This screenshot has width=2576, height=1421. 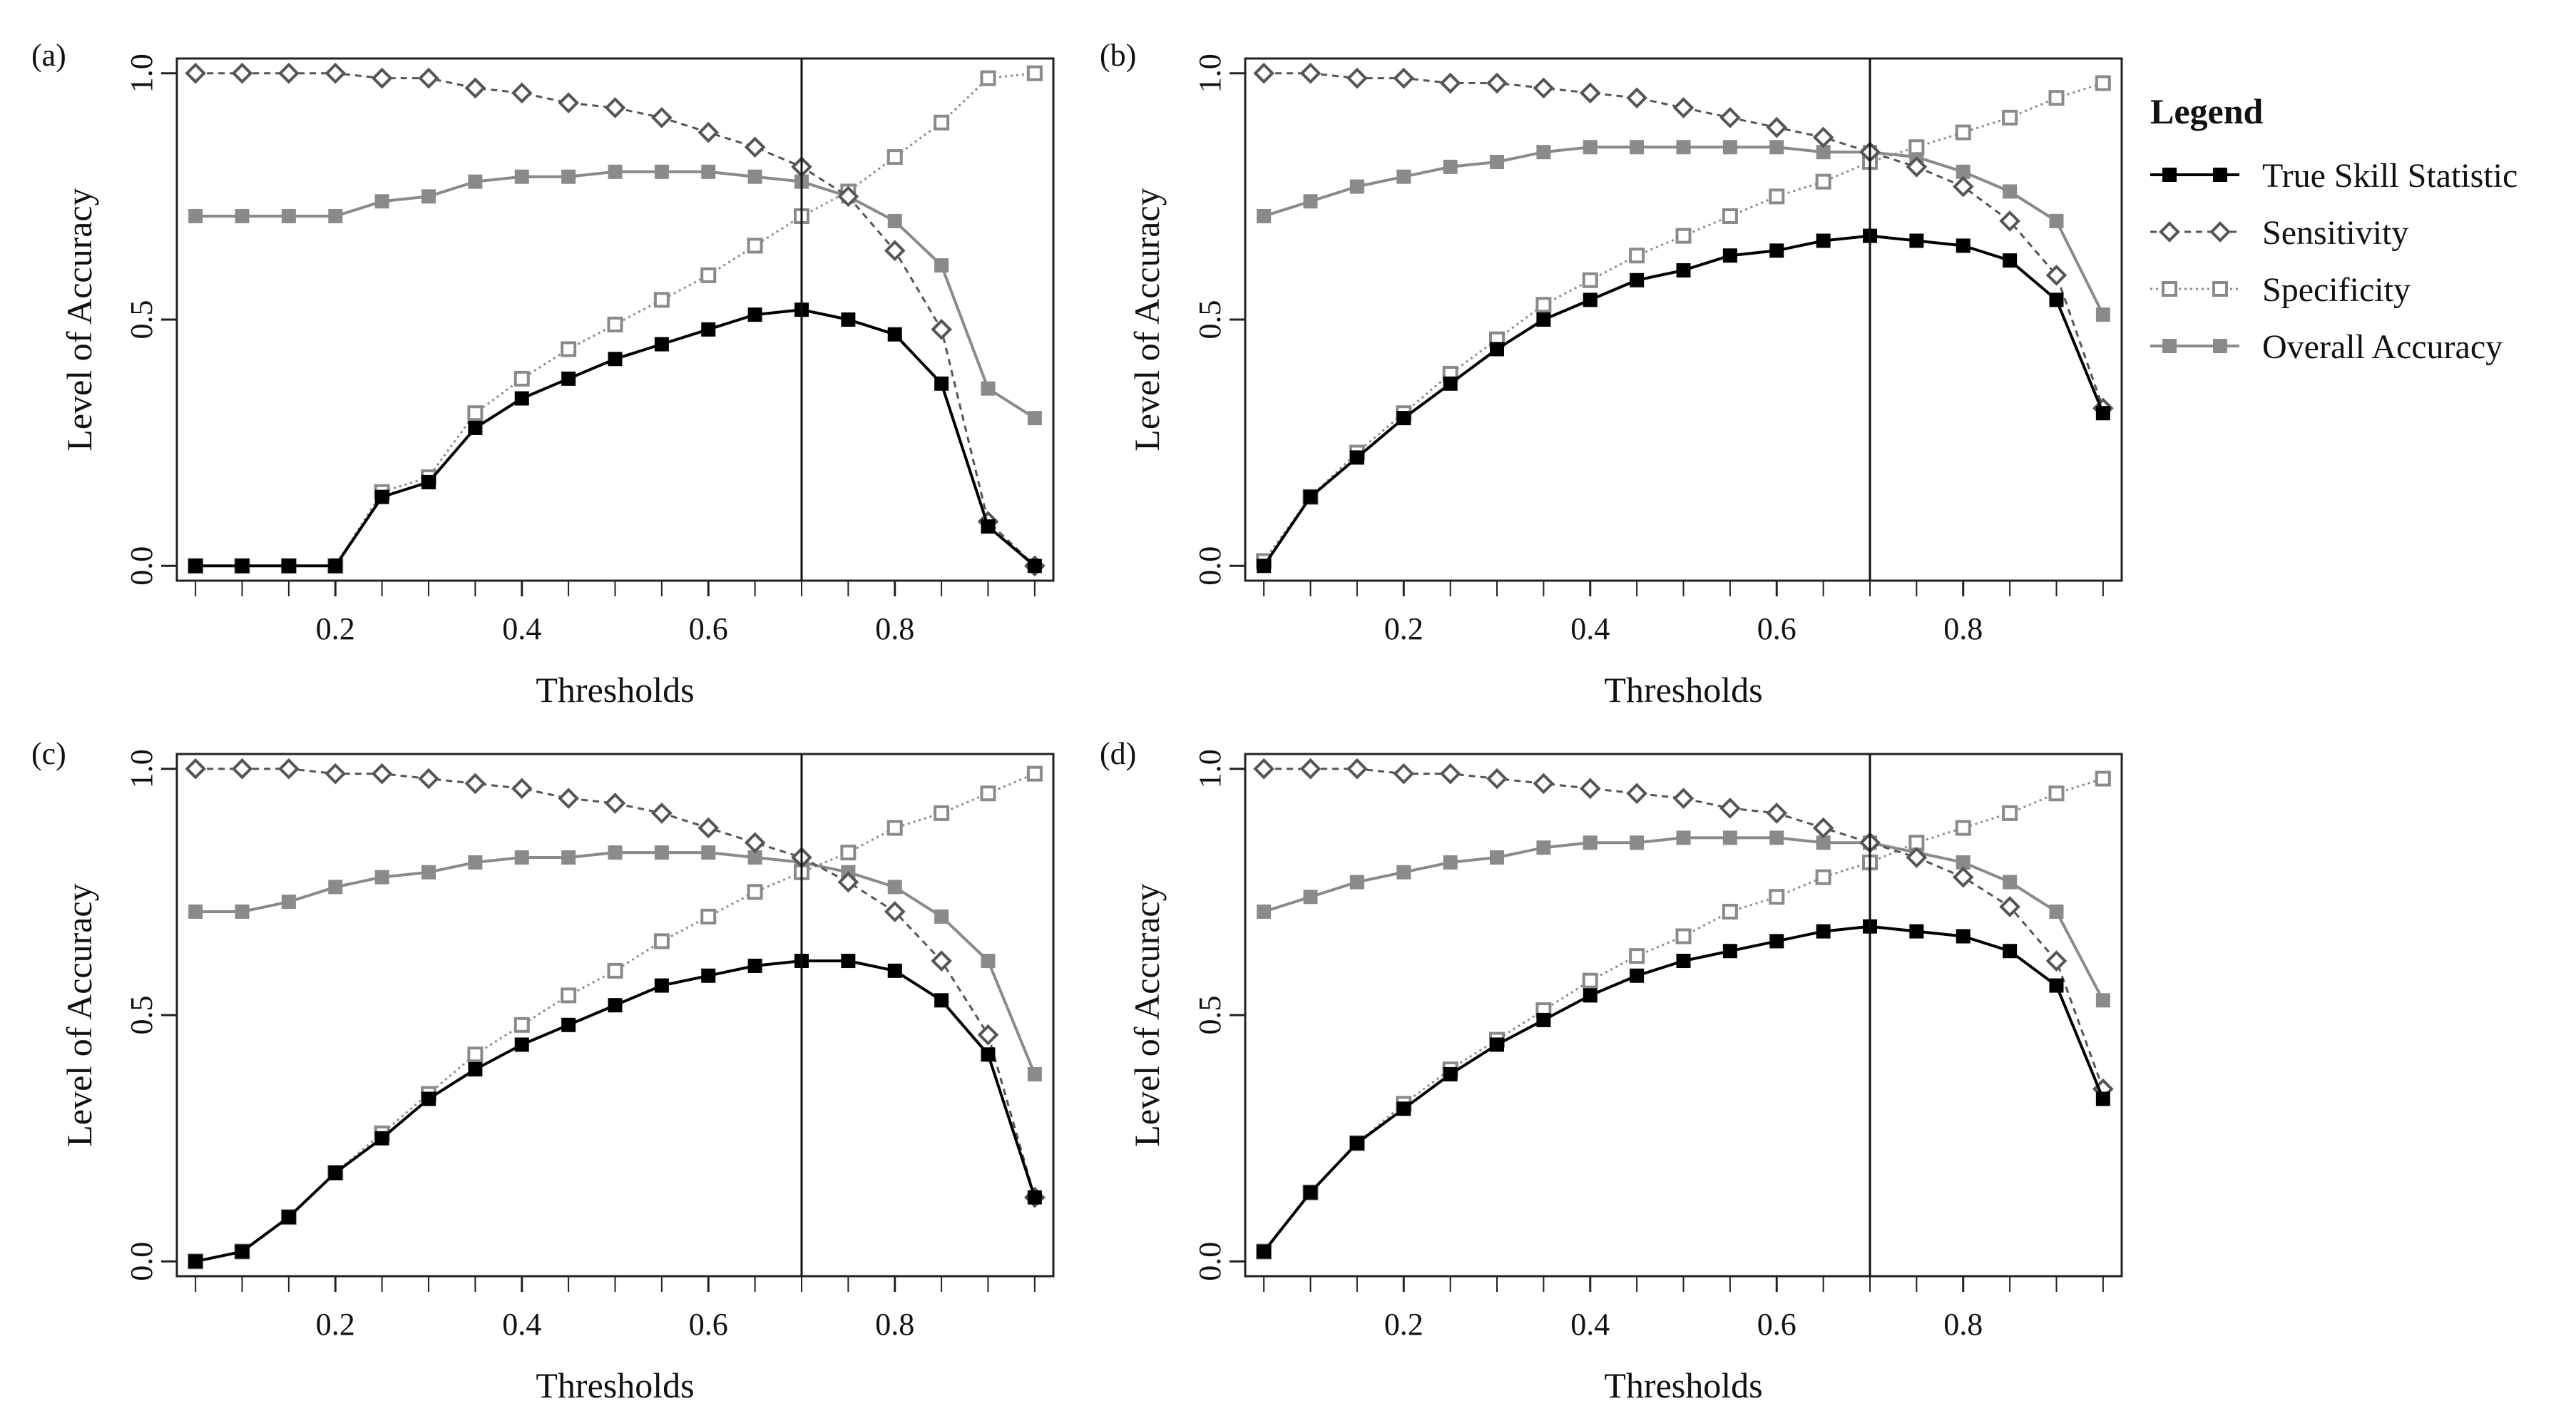 What do you see at coordinates (2169, 232) in the screenshot?
I see `legend-marker-sensitivity` at bounding box center [2169, 232].